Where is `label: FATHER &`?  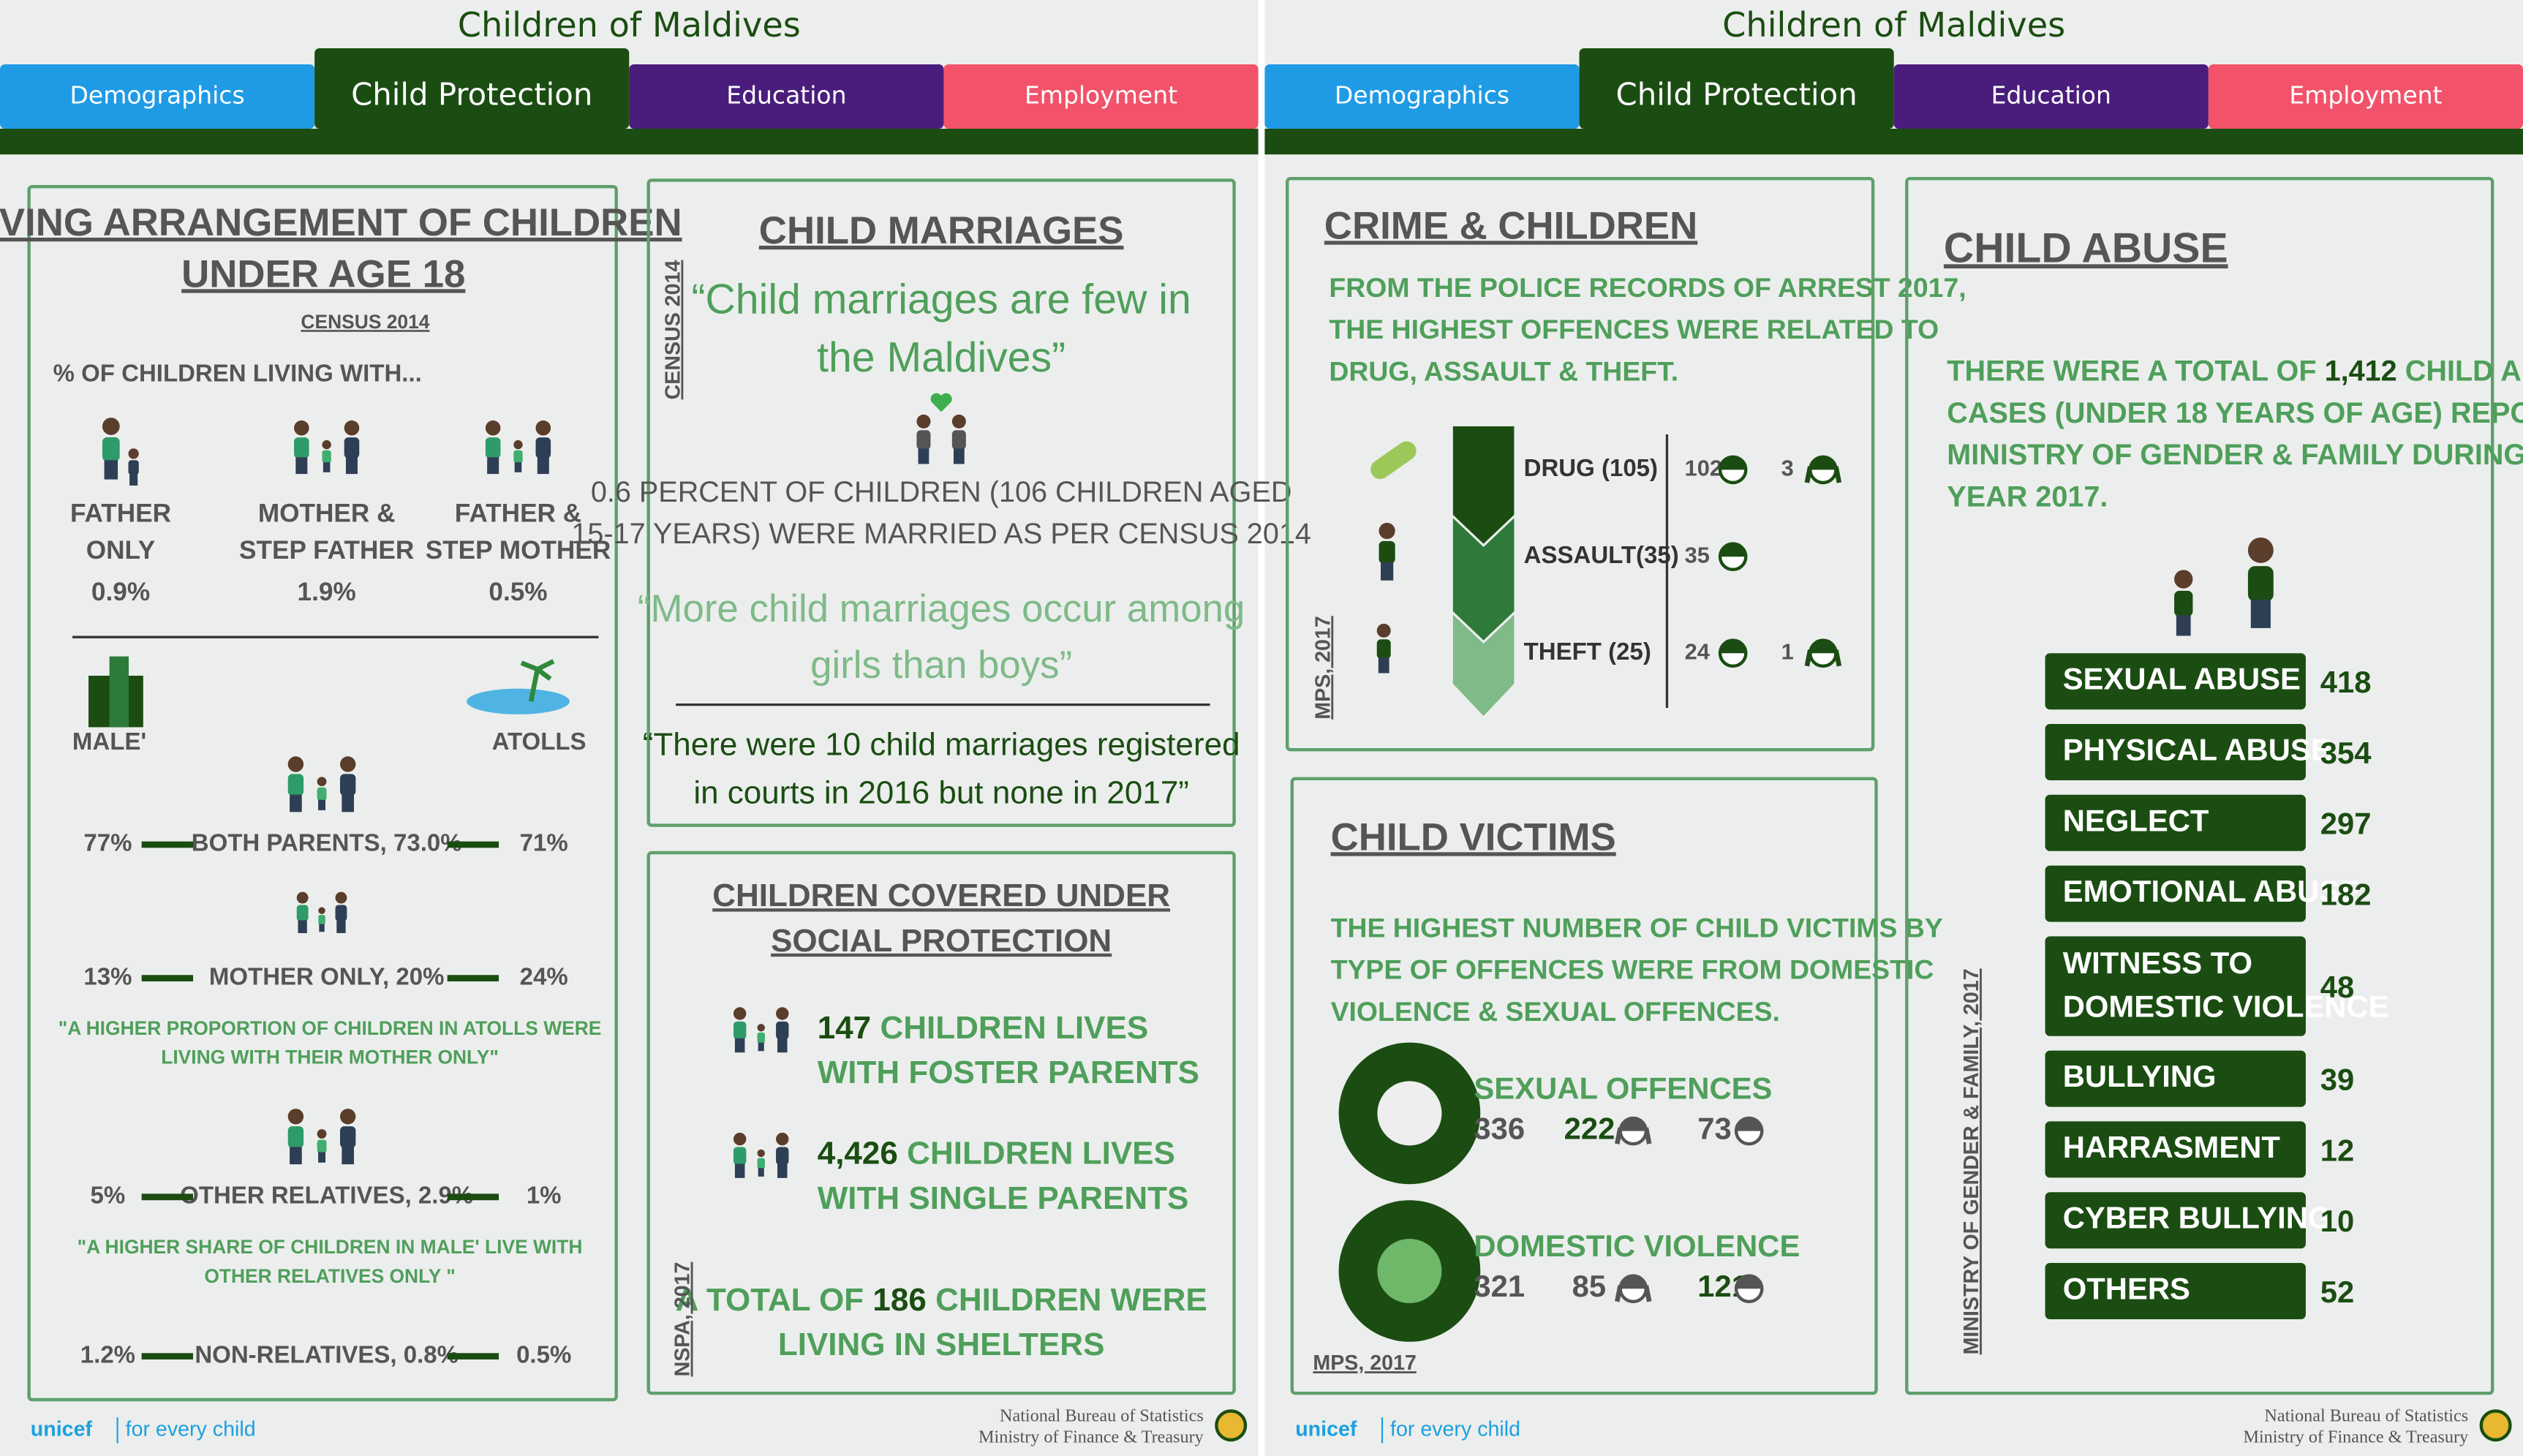
label: FATHER & is located at coordinates (518, 513).